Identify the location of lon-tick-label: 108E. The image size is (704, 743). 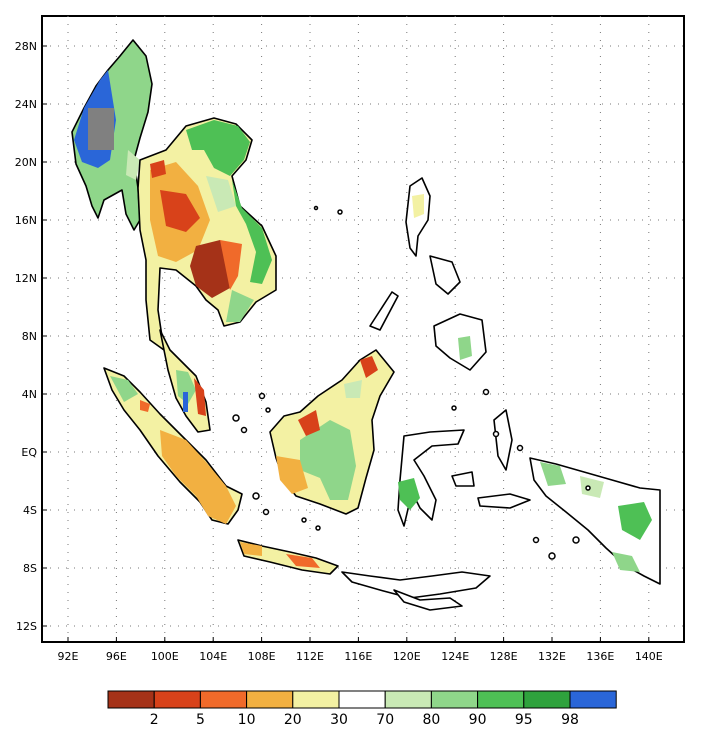
(262, 656).